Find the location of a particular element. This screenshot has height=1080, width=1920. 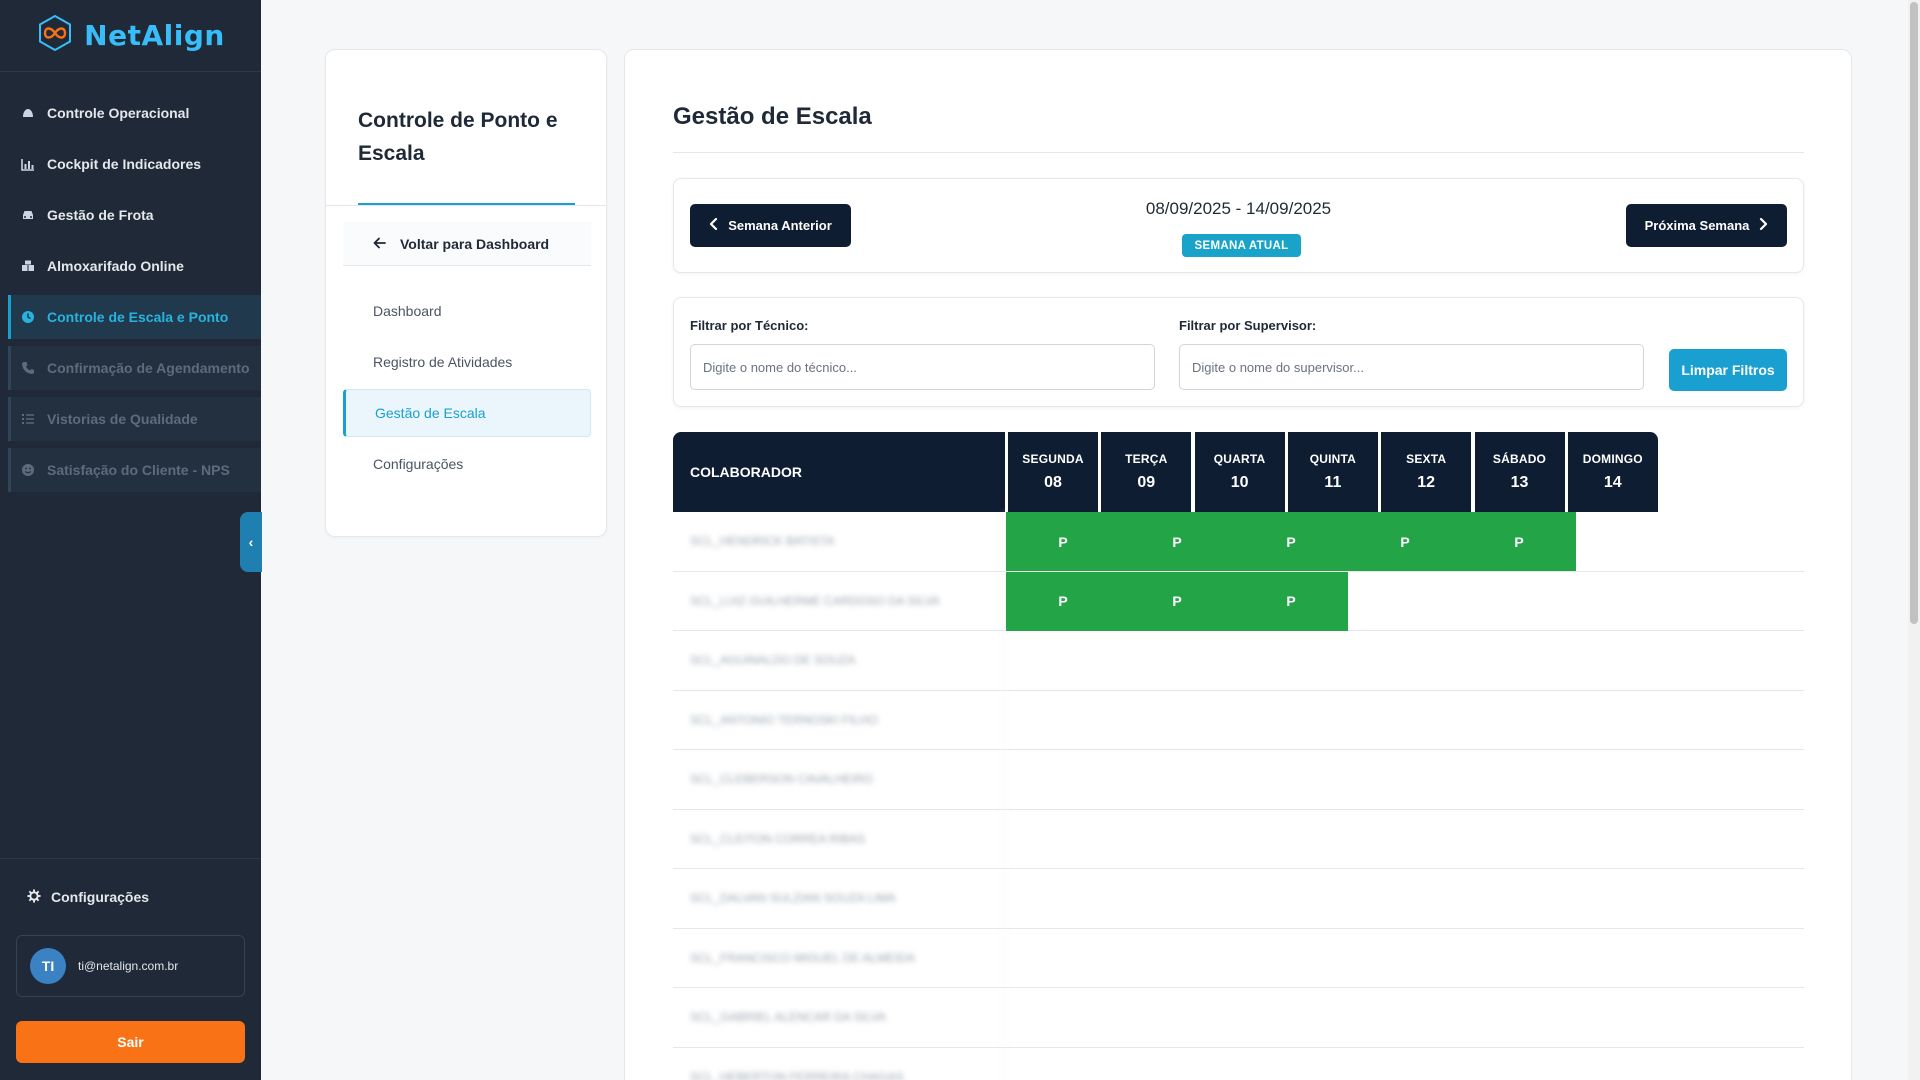

technician-filter-input is located at coordinates (922, 367).